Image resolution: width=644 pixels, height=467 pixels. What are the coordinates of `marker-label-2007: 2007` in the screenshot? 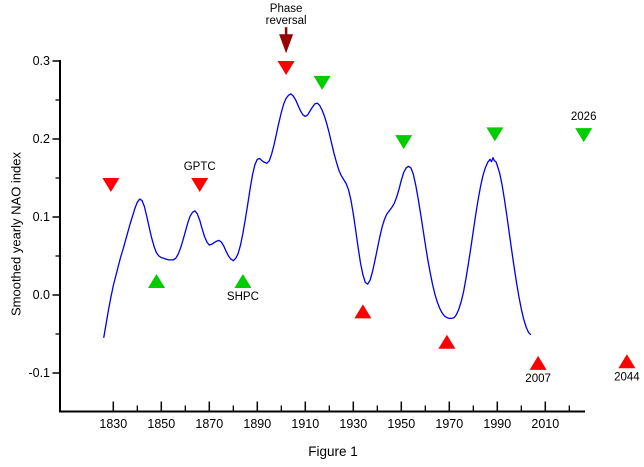 It's located at (538, 379).